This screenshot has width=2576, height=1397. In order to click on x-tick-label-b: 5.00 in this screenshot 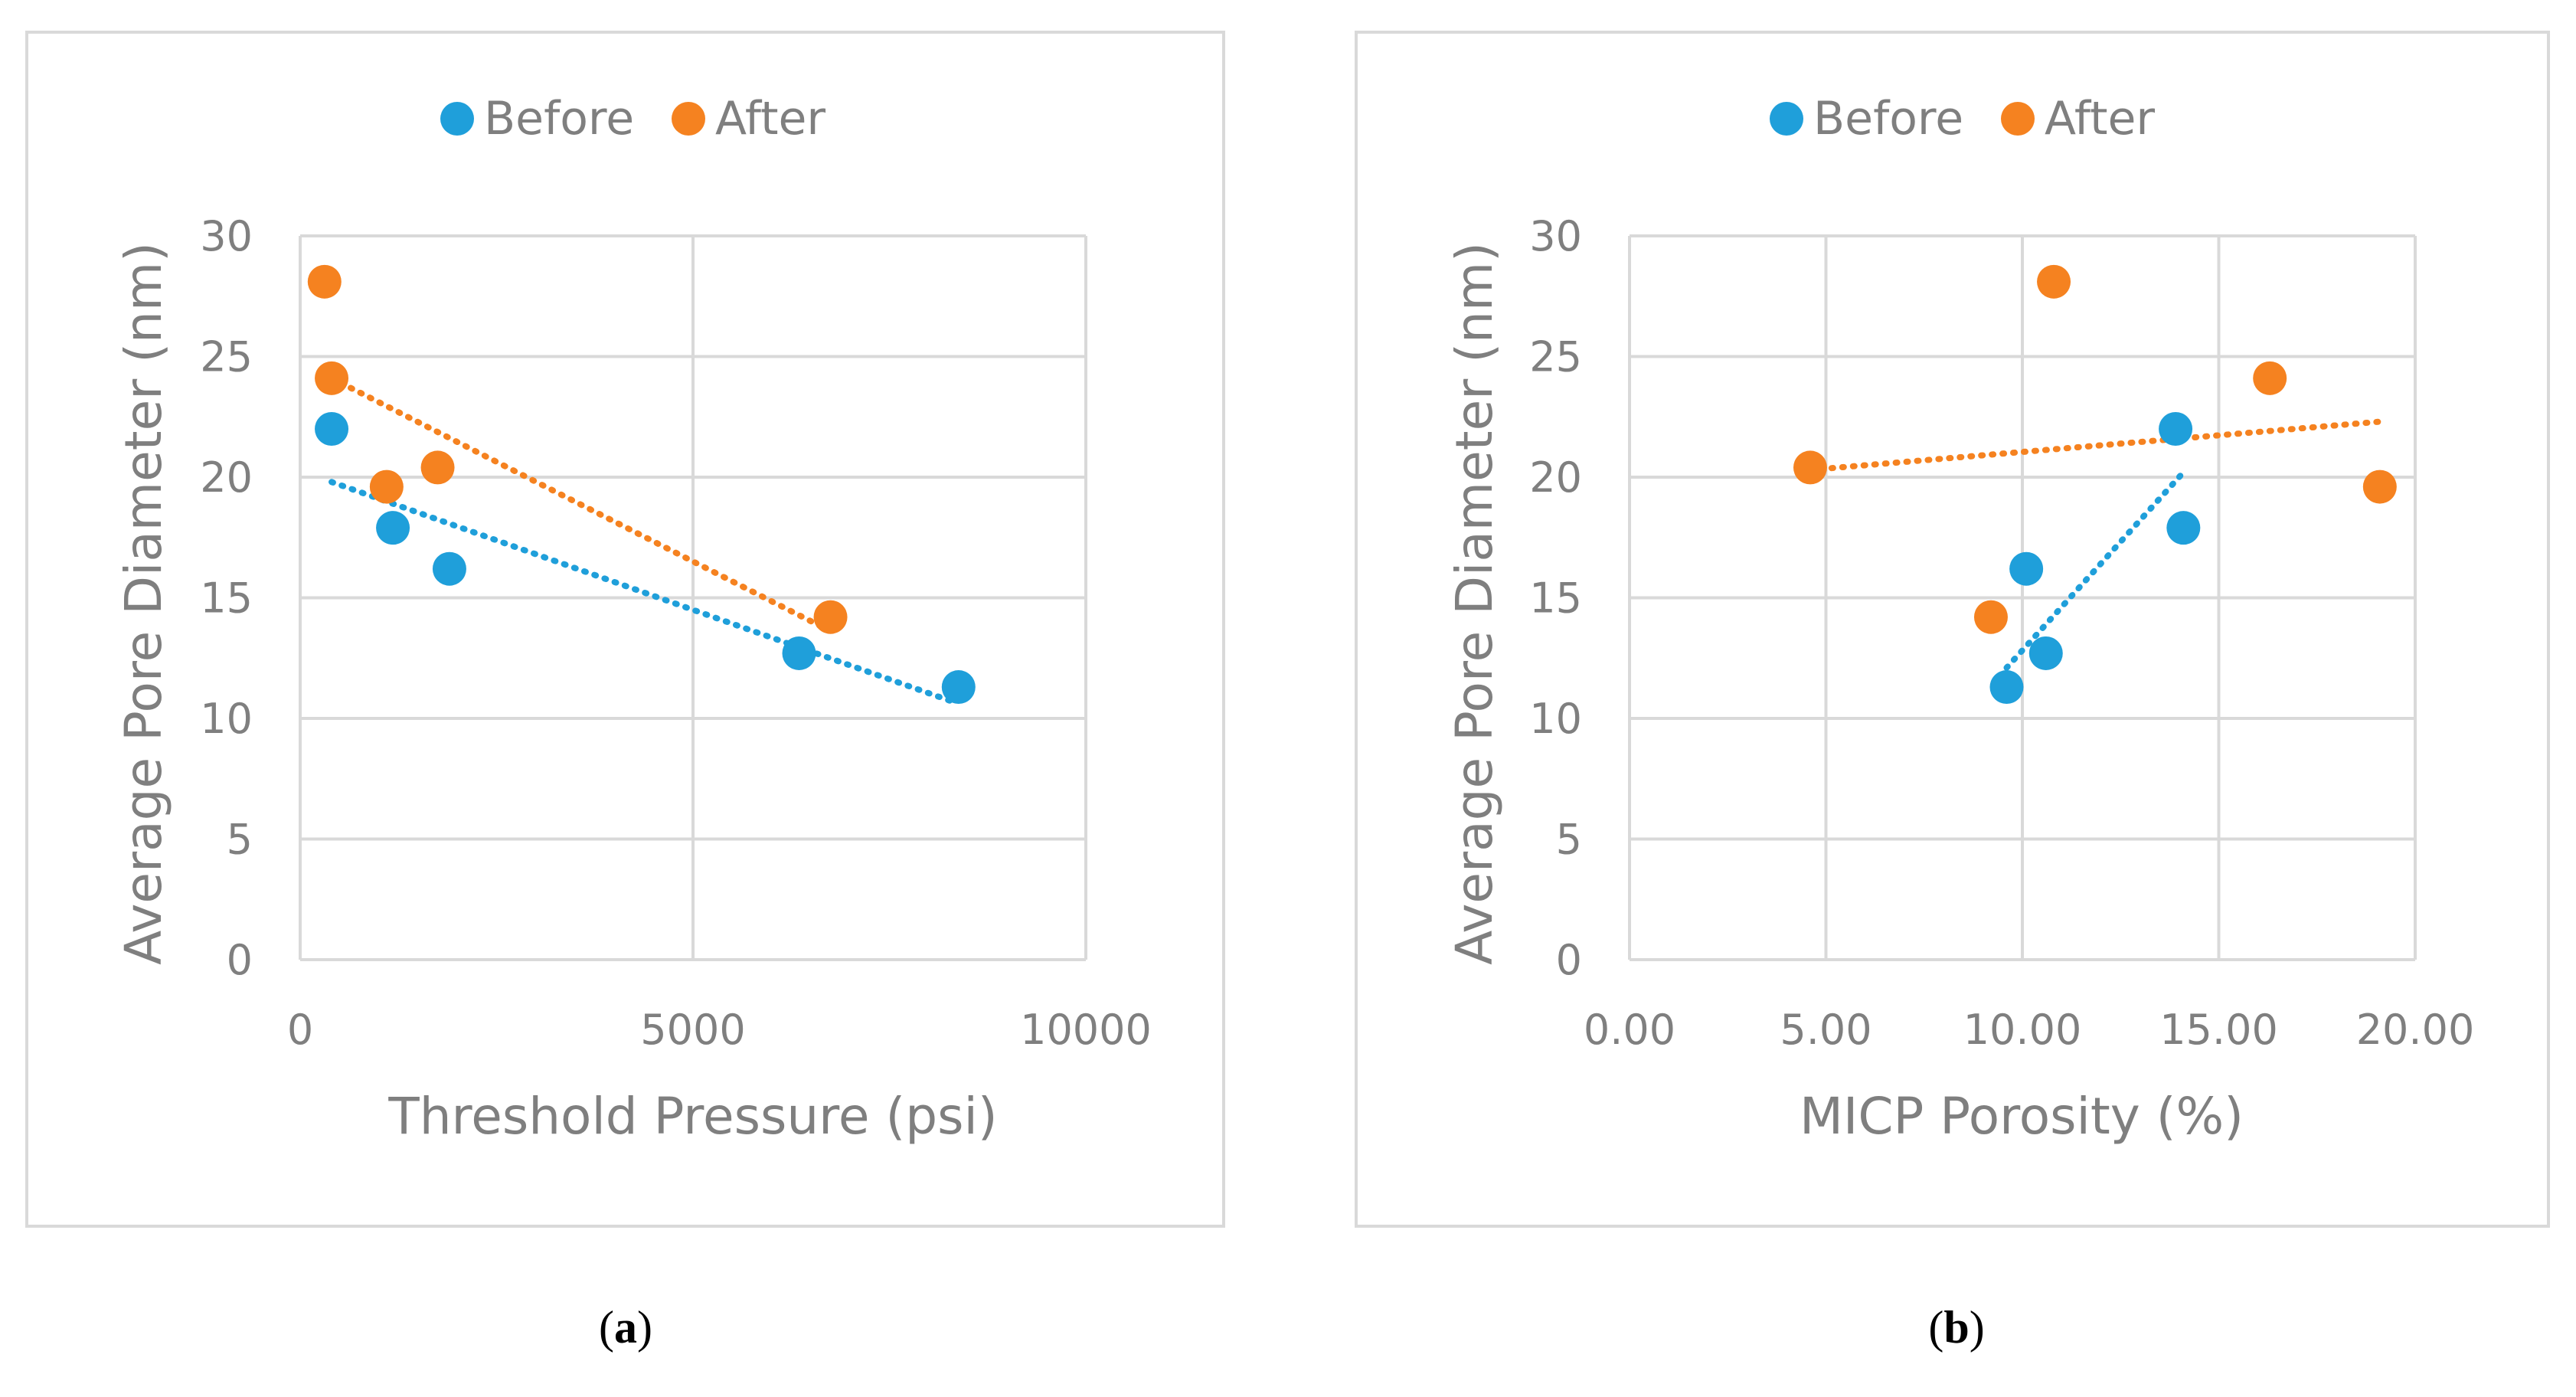, I will do `click(1826, 1030)`.